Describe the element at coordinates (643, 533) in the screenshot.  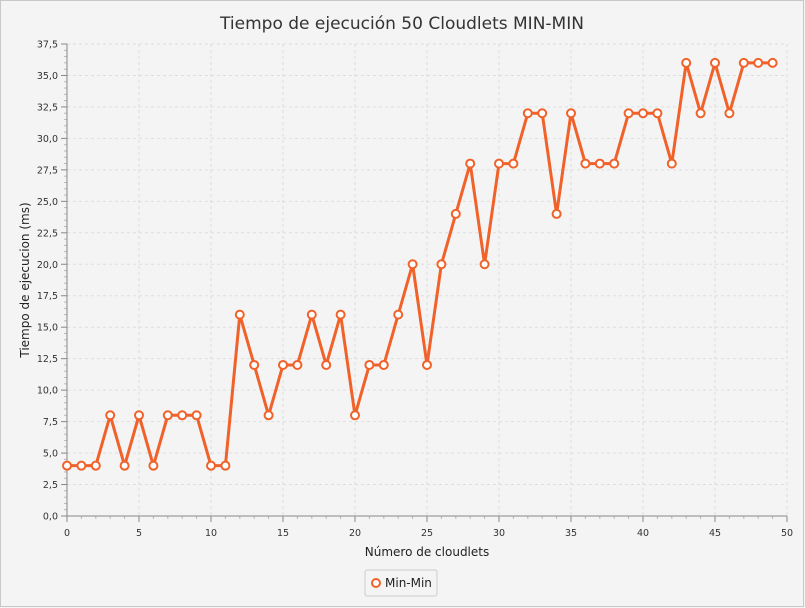
I see `x-tick-label: 40` at that location.